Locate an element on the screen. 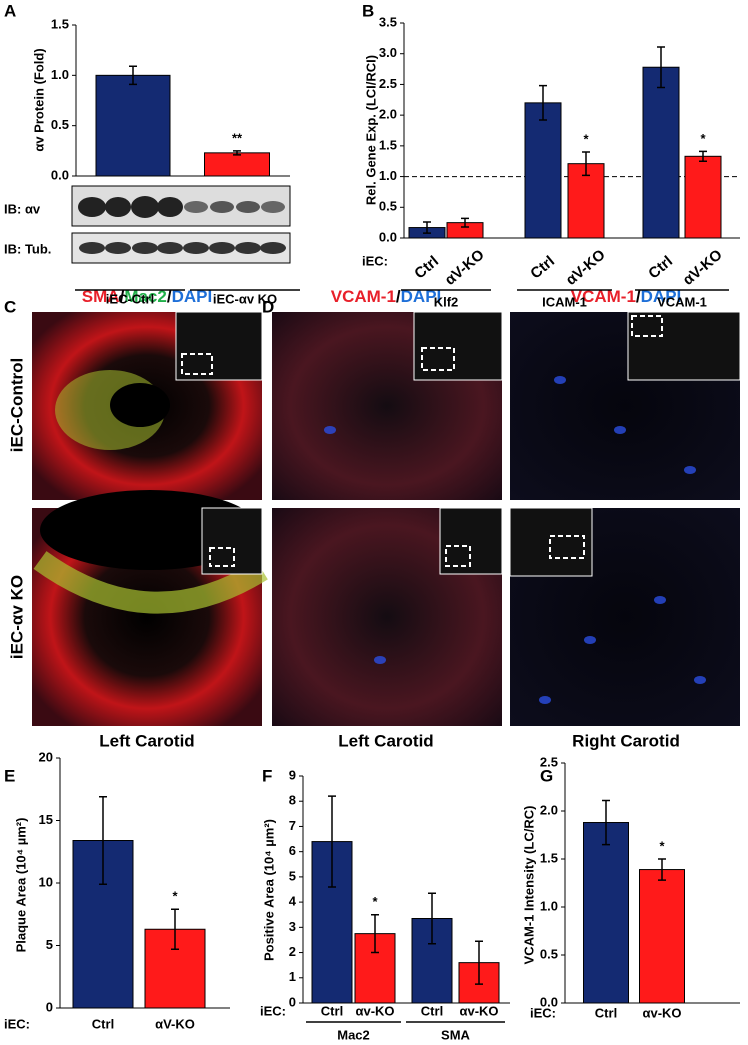 The width and height of the screenshot is (748, 1045). panel-letter: C is located at coordinates (10, 306).